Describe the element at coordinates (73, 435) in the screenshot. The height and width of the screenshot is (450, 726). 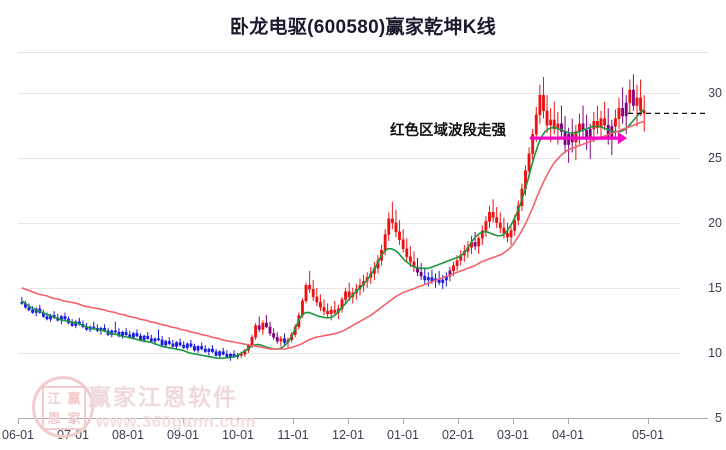
I see `x-axis-tick-label: 07-01` at that location.